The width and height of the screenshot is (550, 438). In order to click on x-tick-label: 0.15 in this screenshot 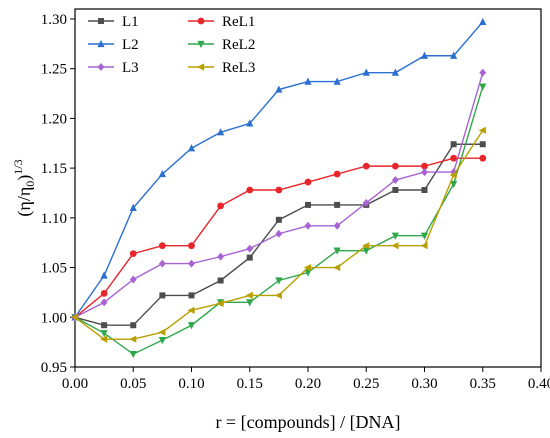, I will do `click(250, 384)`.